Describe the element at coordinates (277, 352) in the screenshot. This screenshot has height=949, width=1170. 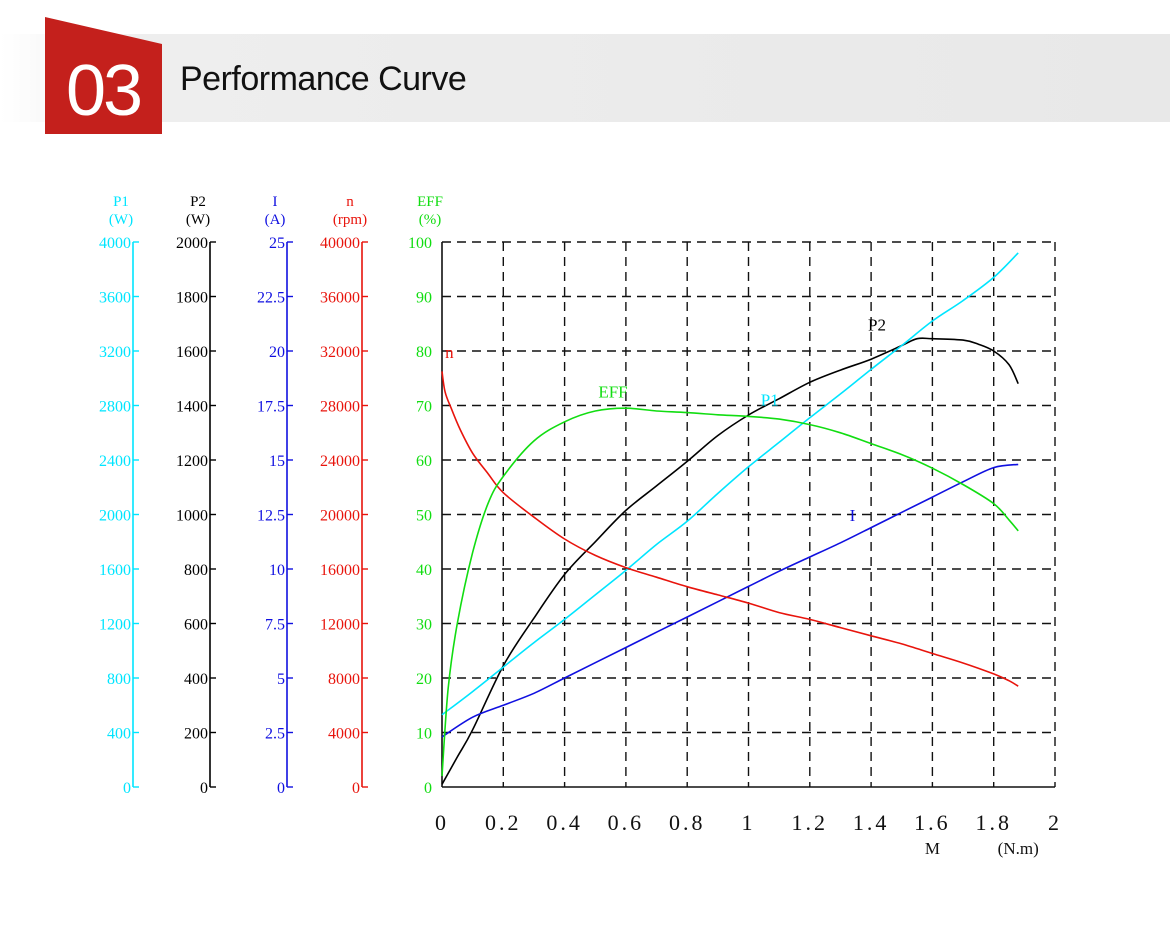
I see `tick-label-i: 20` at that location.